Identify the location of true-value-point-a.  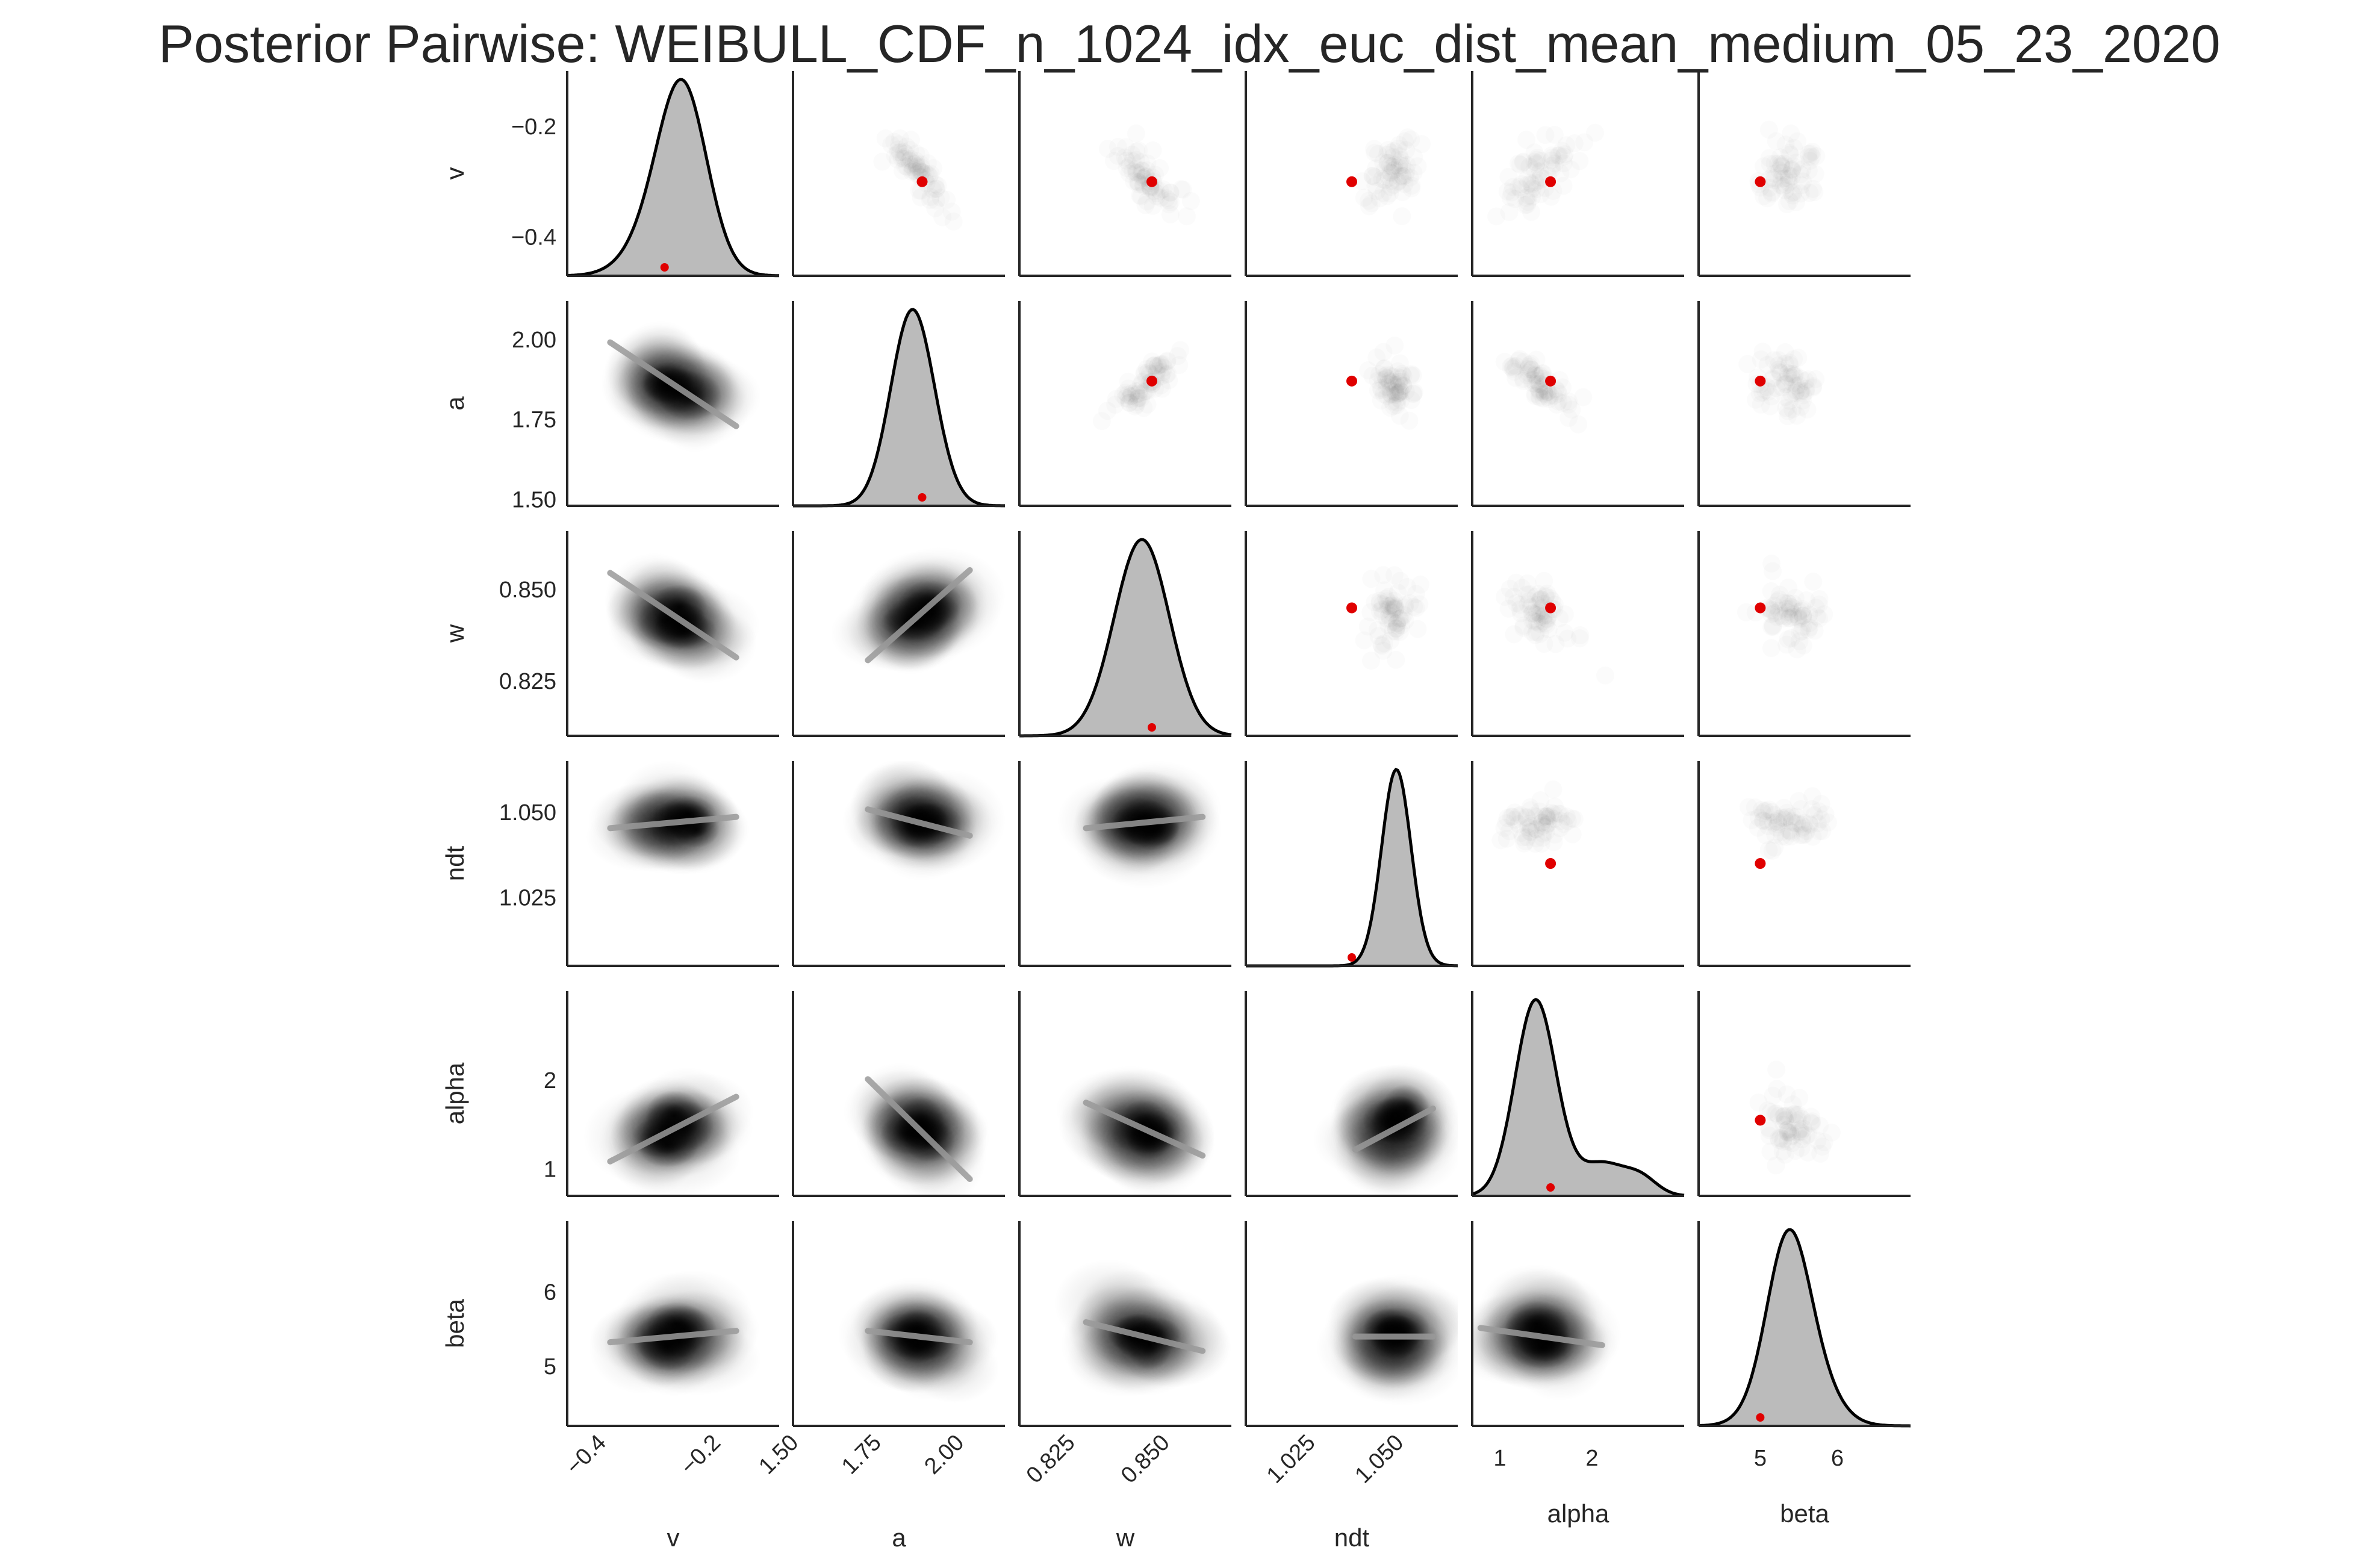
(922, 498).